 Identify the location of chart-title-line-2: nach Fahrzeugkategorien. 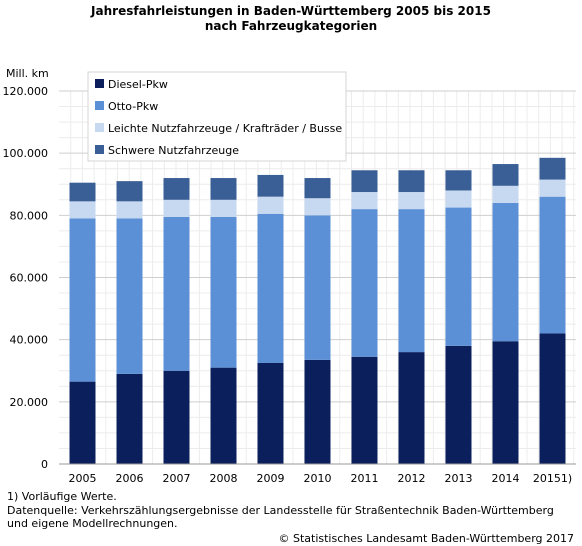
(291, 26).